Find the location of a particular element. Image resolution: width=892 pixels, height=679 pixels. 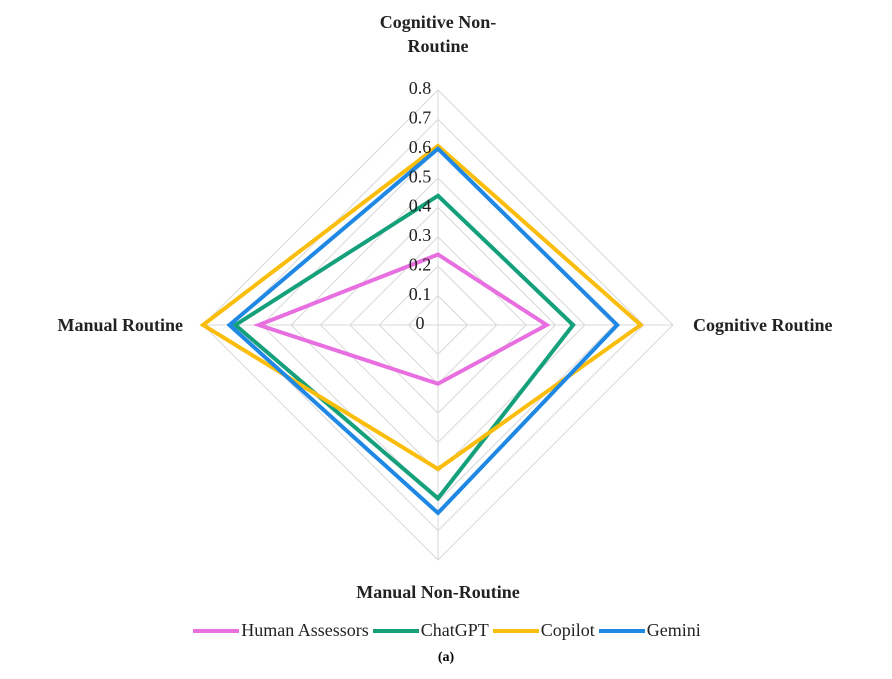

legend-label: Gemini is located at coordinates (673, 630).